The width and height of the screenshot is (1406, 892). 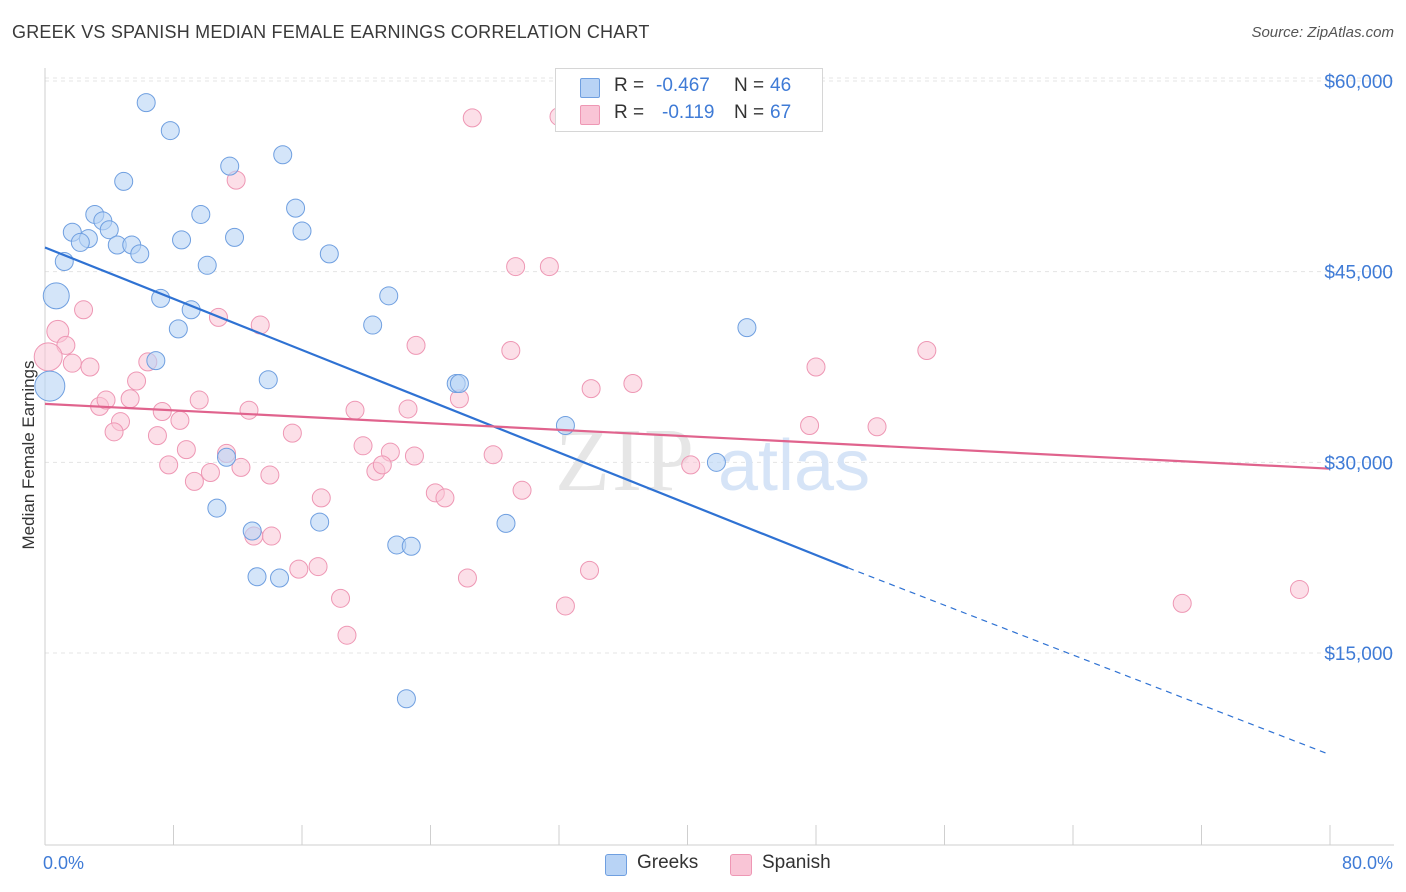 I want to click on greeks-trend-extension, so click(x=1089, y=661).